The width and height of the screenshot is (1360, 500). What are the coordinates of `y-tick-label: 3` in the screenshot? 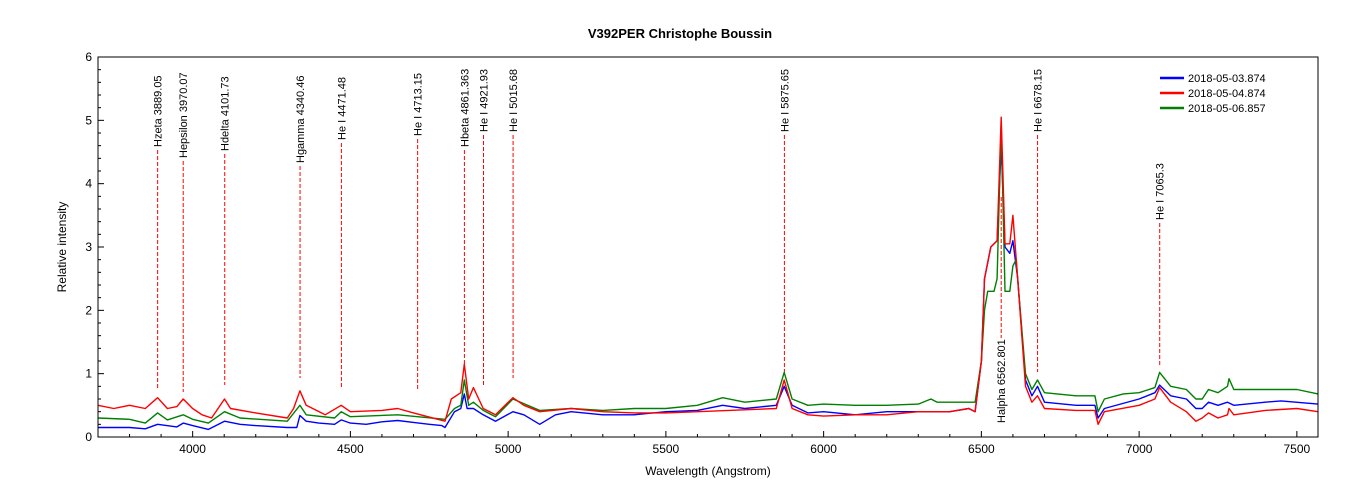 It's located at (88, 247).